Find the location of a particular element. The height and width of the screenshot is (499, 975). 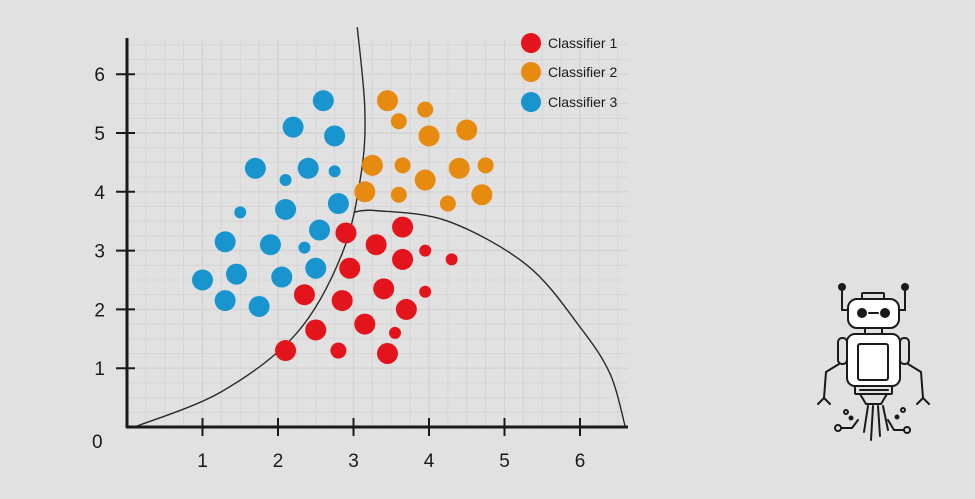

x-tick-label: 2 is located at coordinates (278, 461).